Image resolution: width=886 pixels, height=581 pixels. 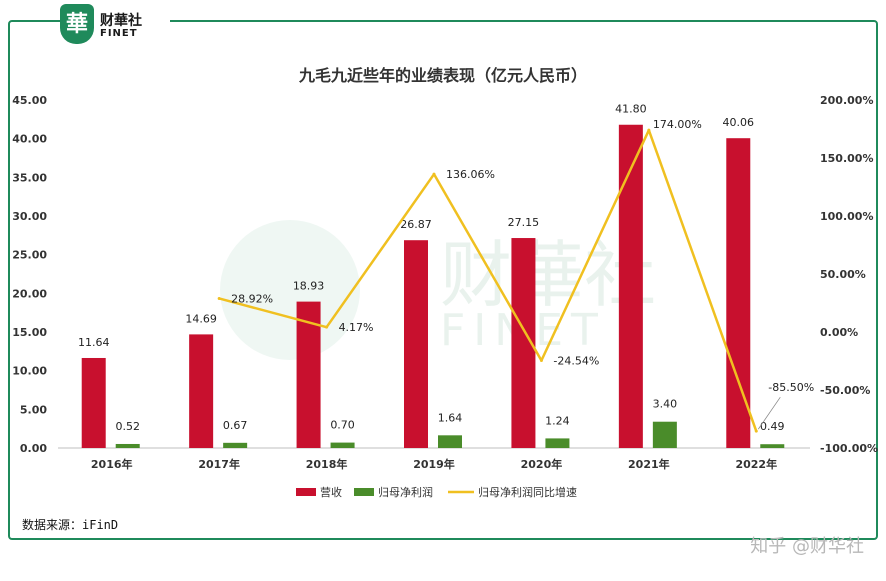 I want to click on y-left-tick-label: 5.00, so click(x=33, y=409).